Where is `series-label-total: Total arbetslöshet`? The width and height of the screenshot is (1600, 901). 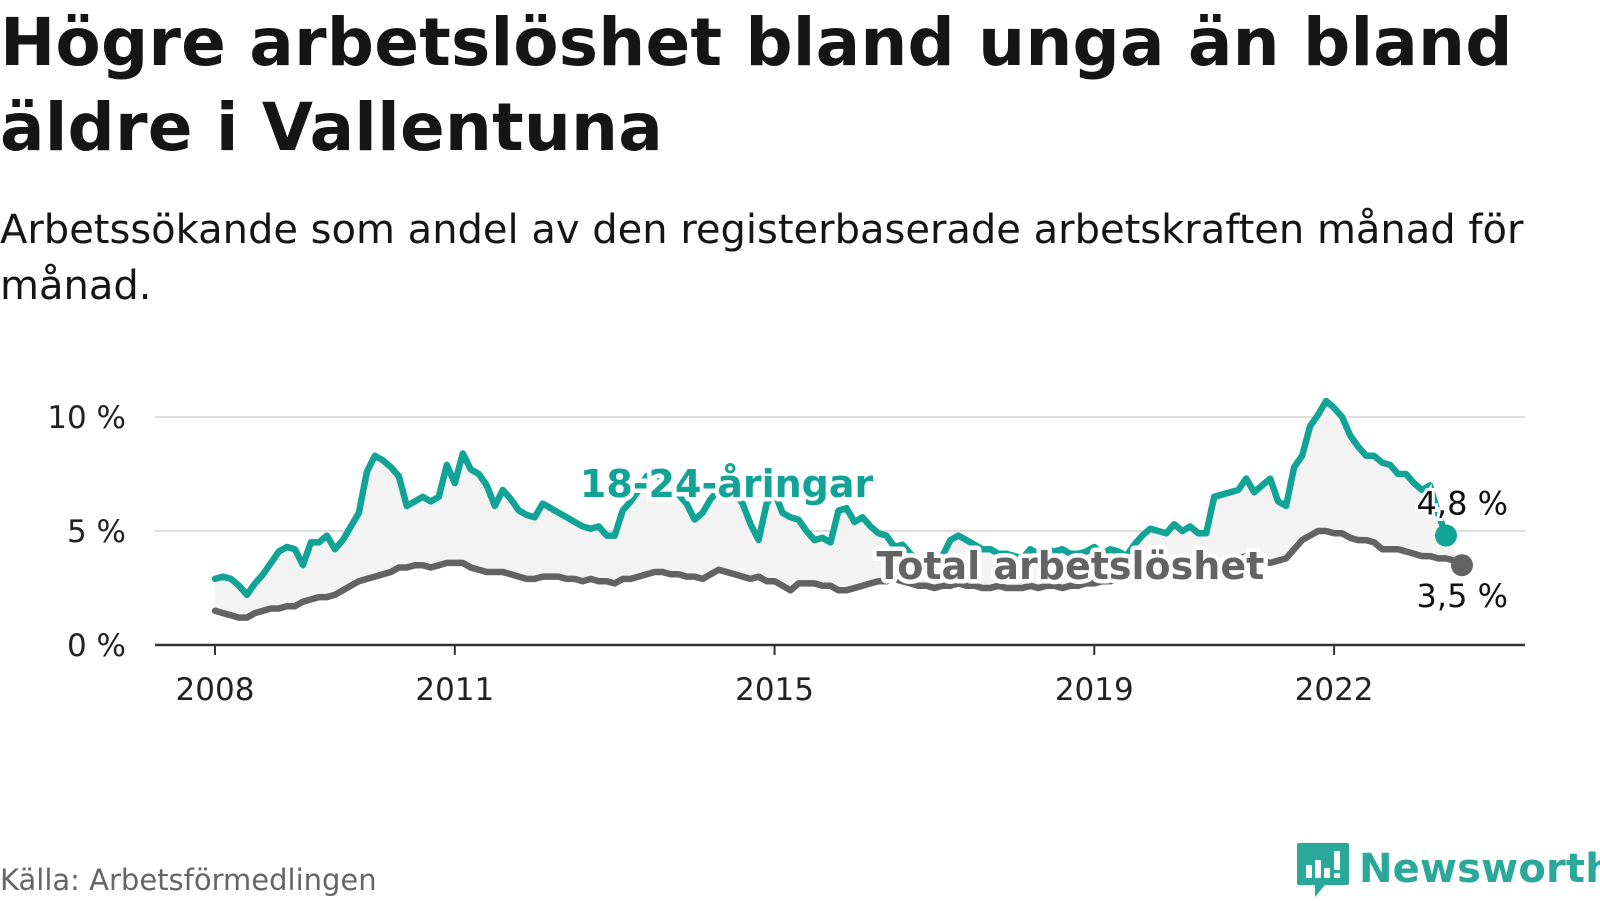 series-label-total: Total arbetslöshet is located at coordinates (1070, 566).